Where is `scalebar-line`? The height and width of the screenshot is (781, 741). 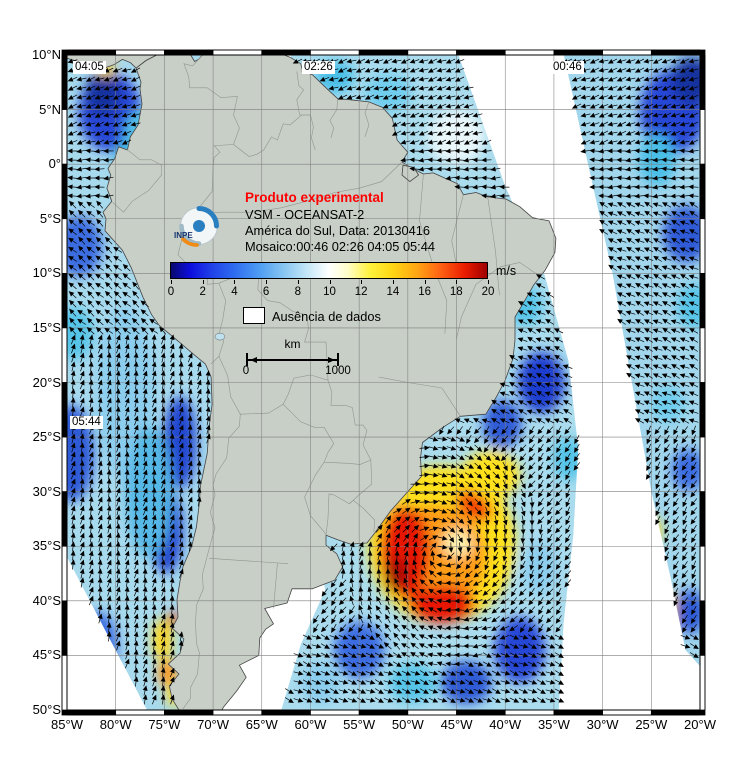 scalebar-line is located at coordinates (292, 360).